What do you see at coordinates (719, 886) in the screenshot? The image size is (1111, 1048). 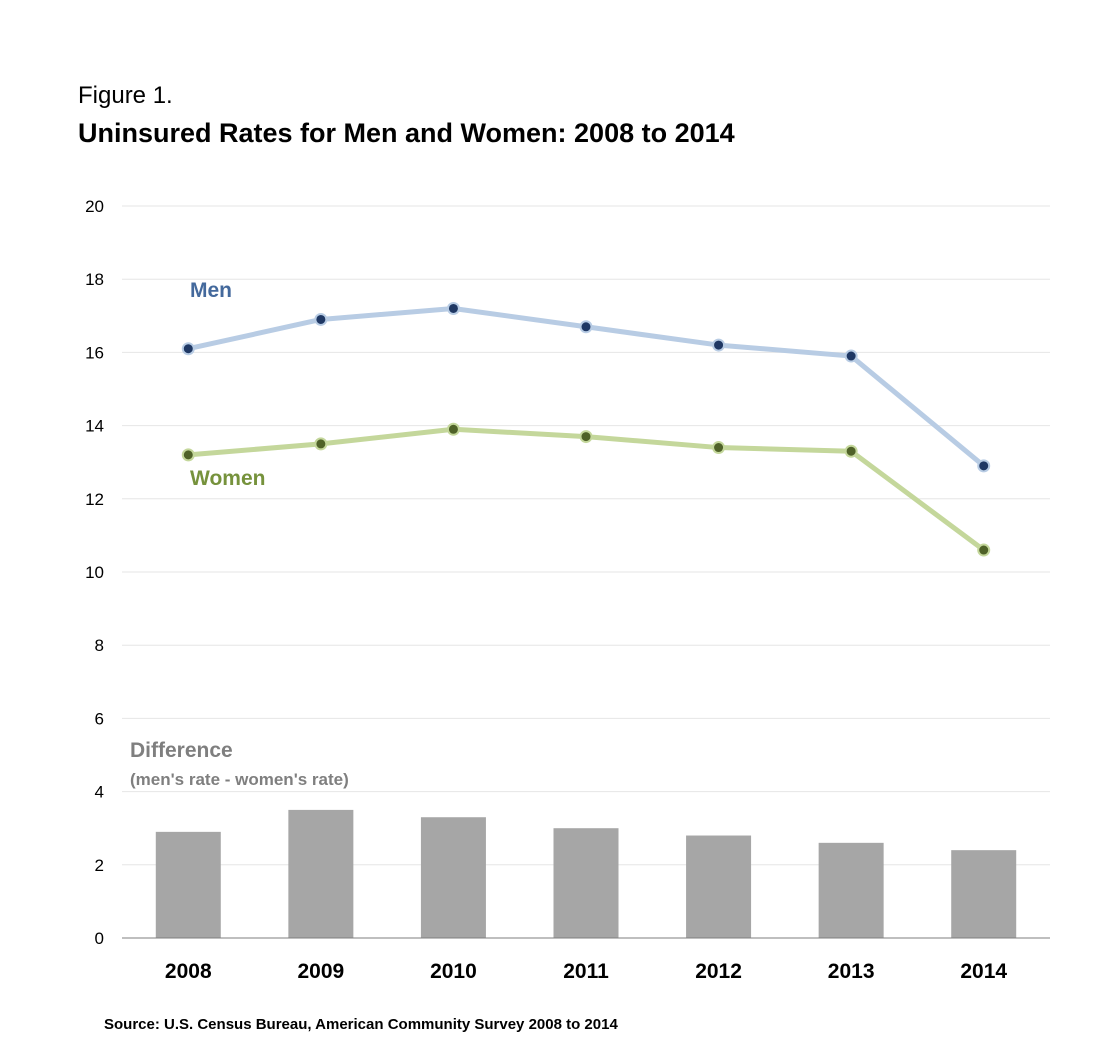 I see `bar-difference-2012` at bounding box center [719, 886].